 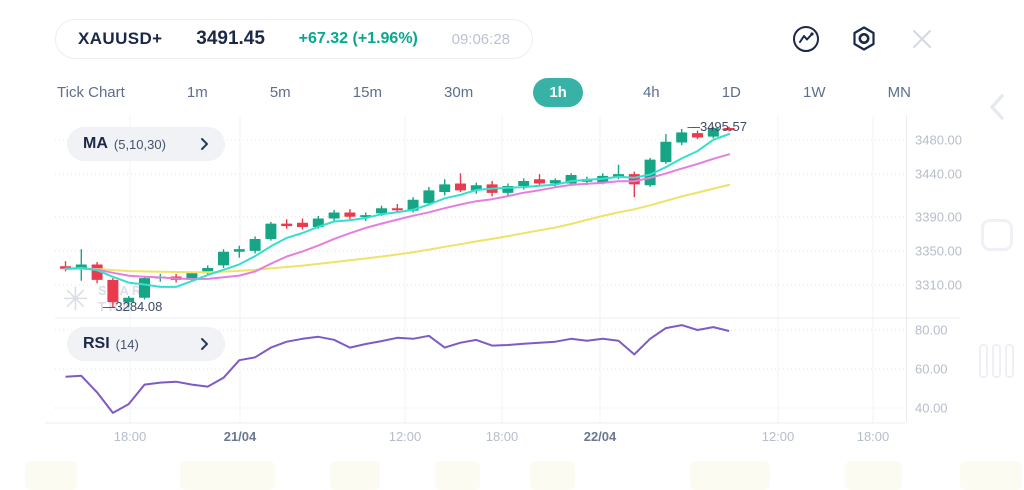 What do you see at coordinates (997, 109) in the screenshot?
I see `collapse-panel-chevron-icon` at bounding box center [997, 109].